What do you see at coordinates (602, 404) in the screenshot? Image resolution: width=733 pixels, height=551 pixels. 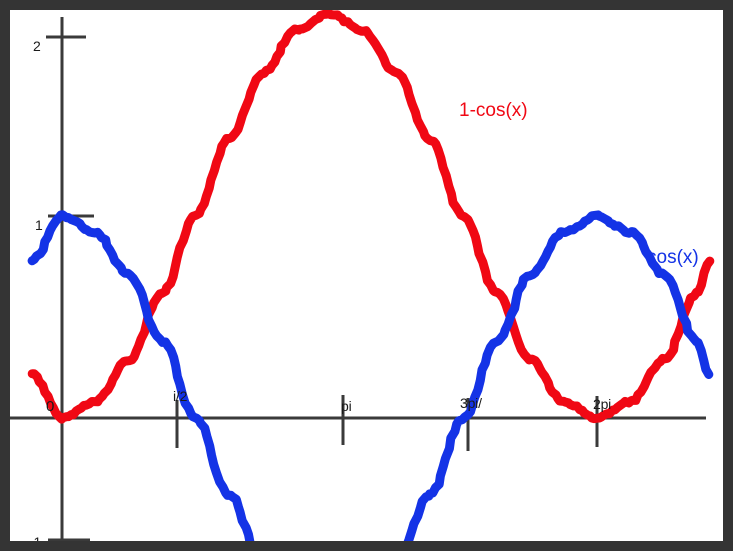 I see `x-tick-label-2pi: 2pi` at bounding box center [602, 404].